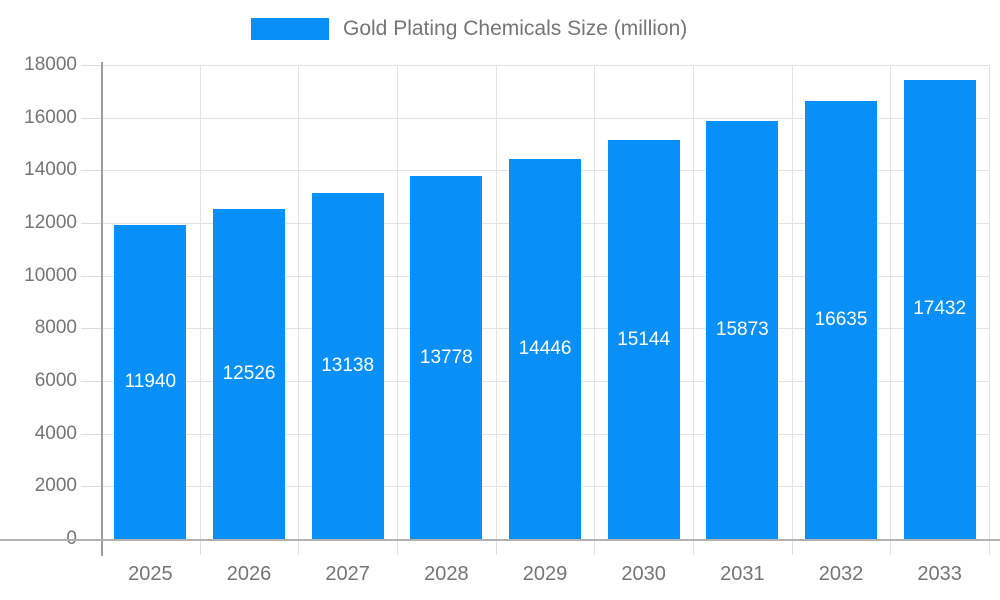 The image size is (1000, 600). I want to click on bar-value-label: 11940, so click(150, 381).